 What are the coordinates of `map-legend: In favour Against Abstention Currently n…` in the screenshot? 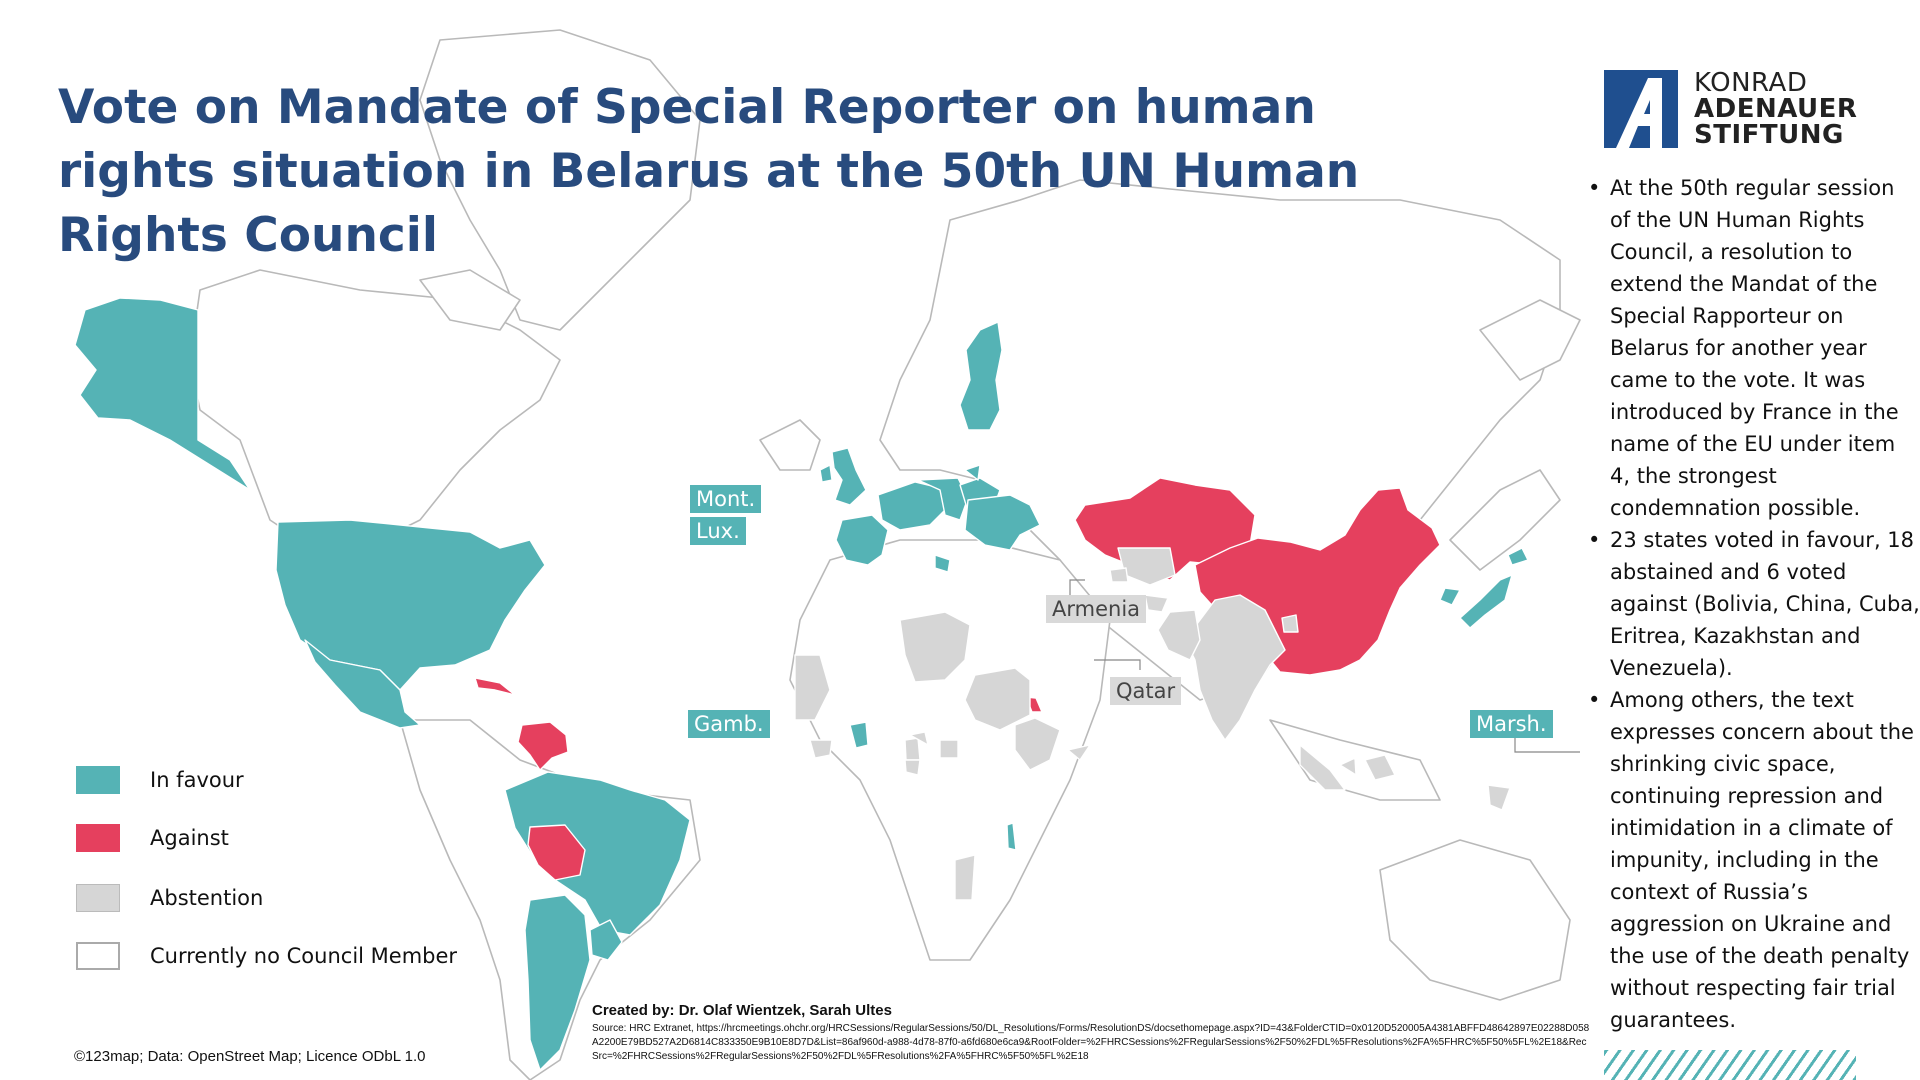 It's located at (266, 883).